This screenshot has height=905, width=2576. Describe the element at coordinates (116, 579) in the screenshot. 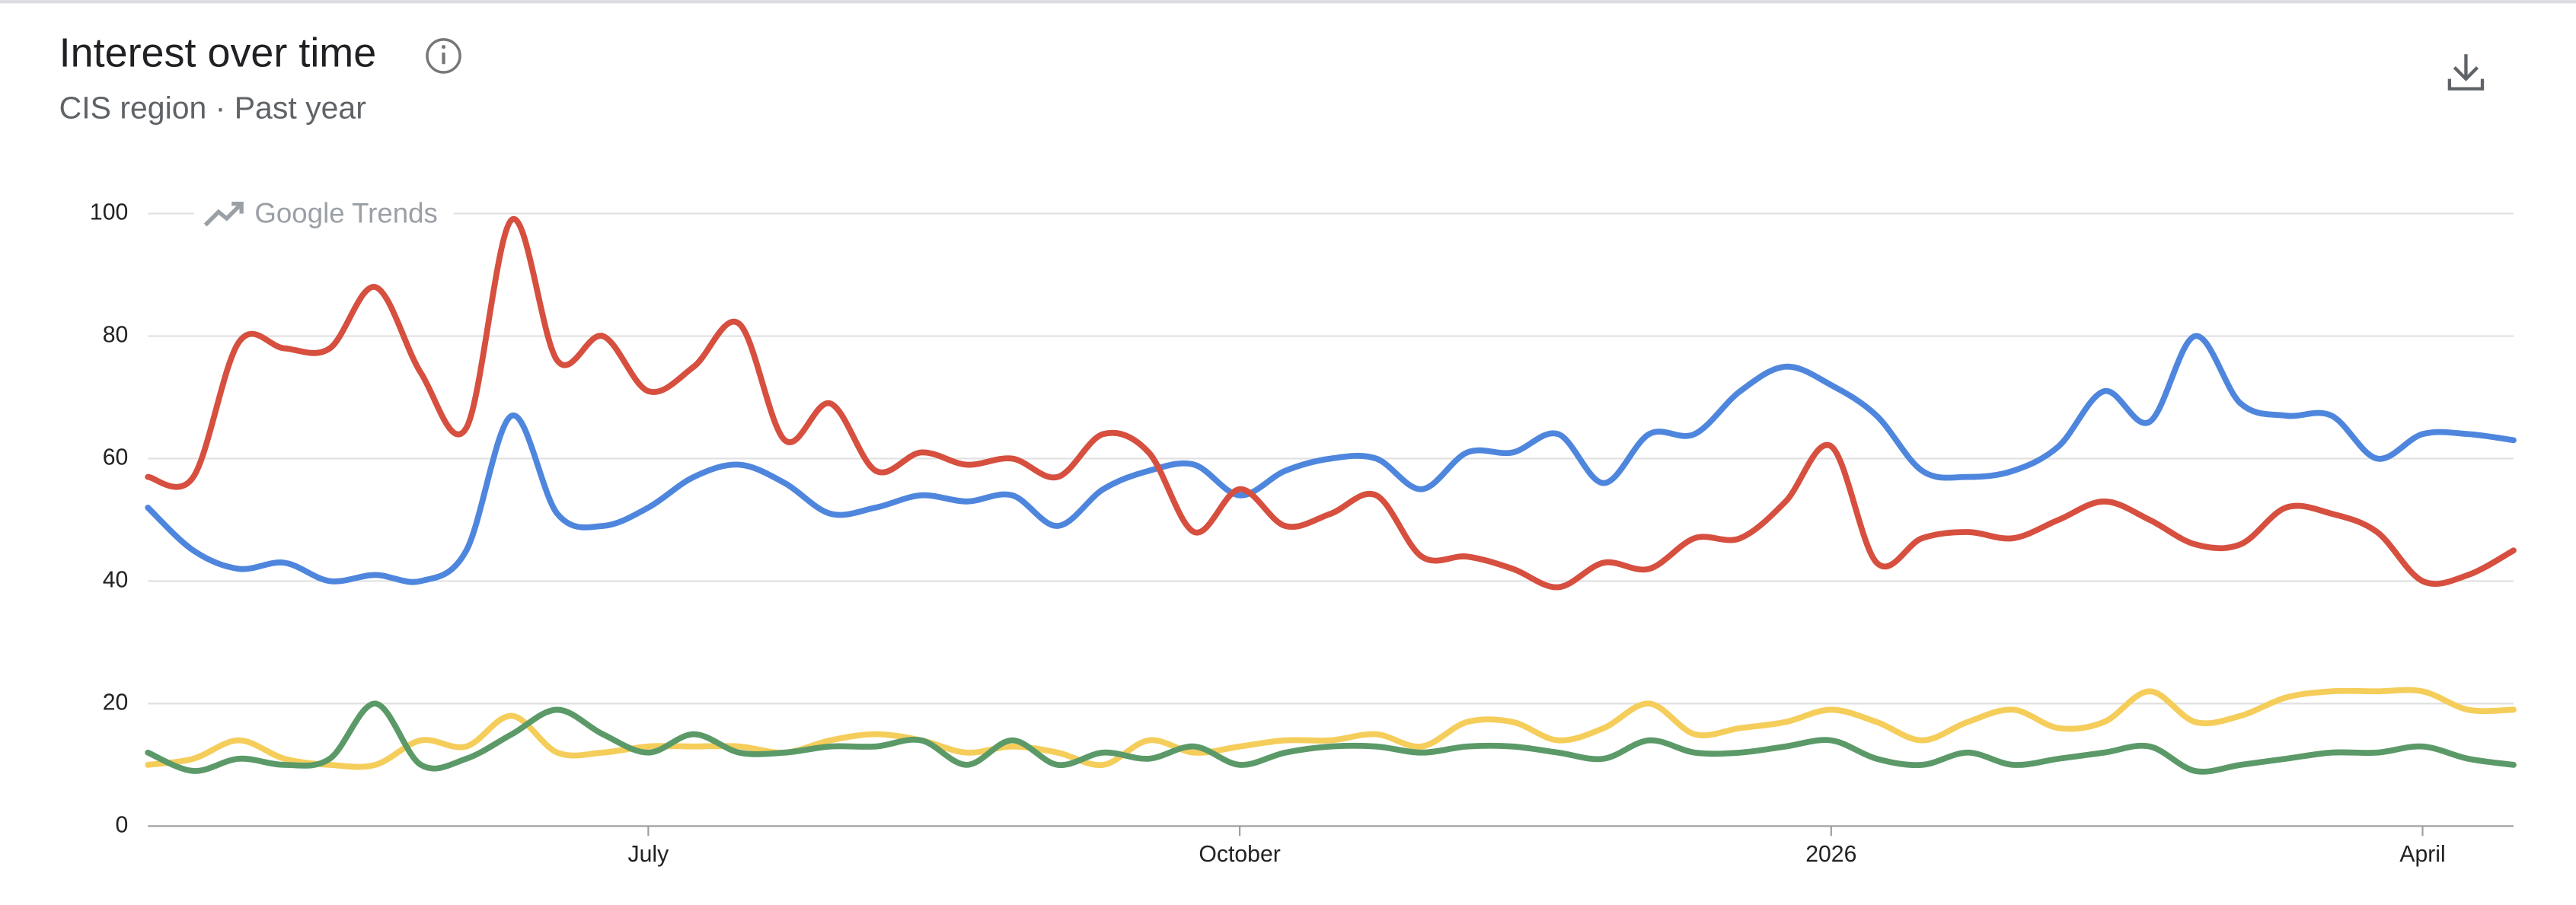

I see `y-tick-label: 40` at that location.